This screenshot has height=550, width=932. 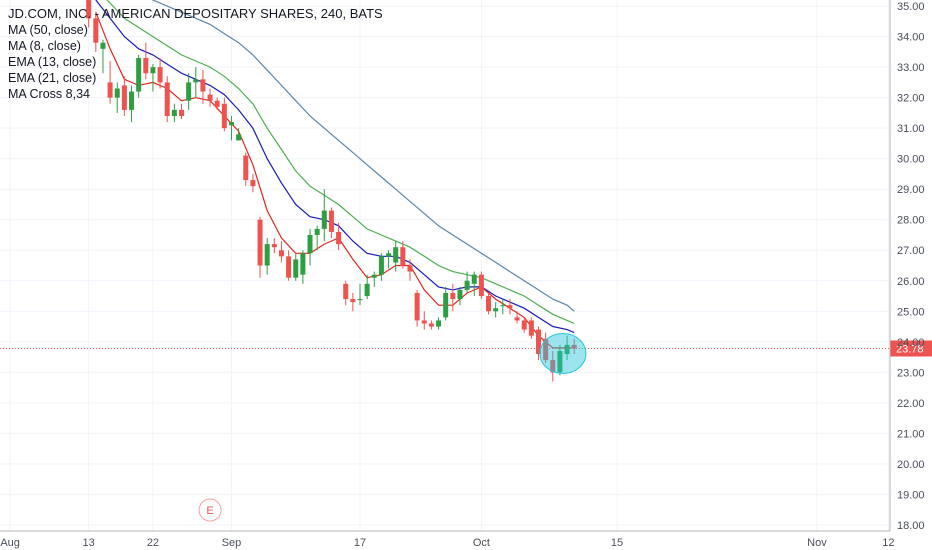 What do you see at coordinates (48, 30) in the screenshot?
I see `indicator-ma50: MA (50, close)` at bounding box center [48, 30].